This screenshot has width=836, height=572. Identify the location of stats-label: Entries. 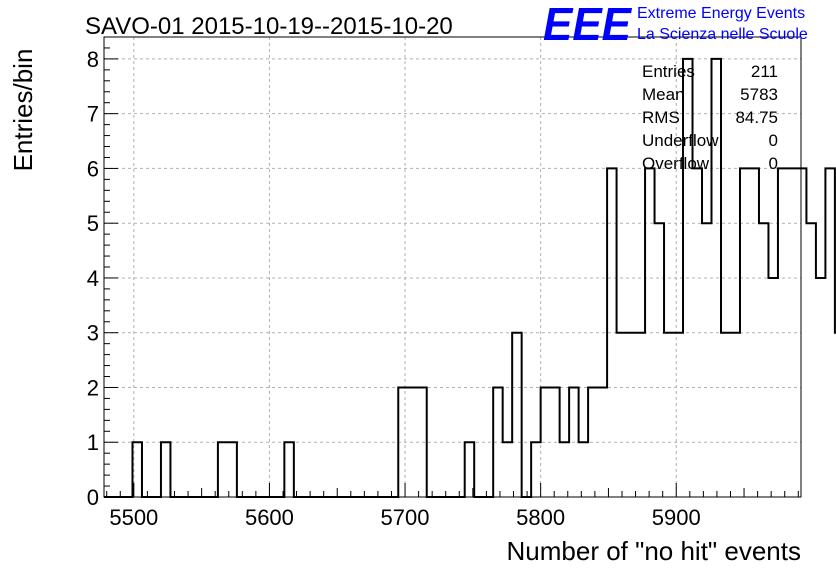
(668, 71).